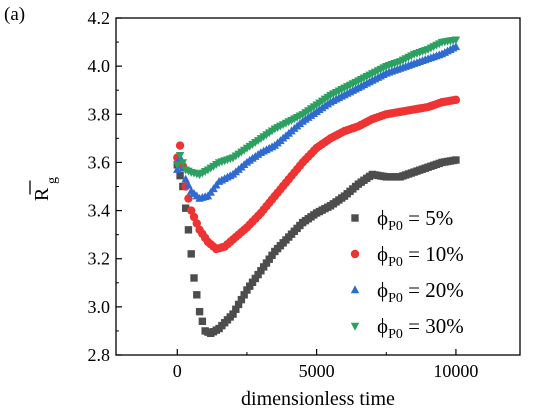 This screenshot has width=551, height=415. I want to click on x-tick-label: 10000, so click(455, 371).